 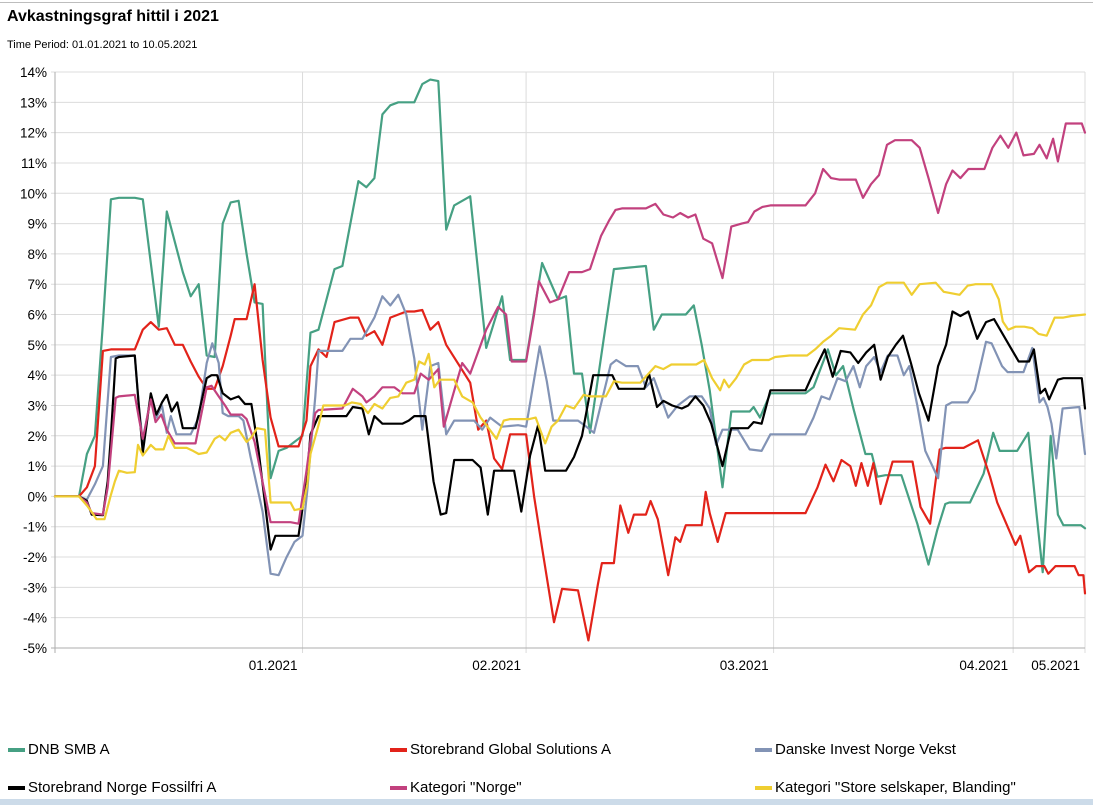 What do you see at coordinates (33, 72) in the screenshot?
I see `y-tick-label: 14%` at bounding box center [33, 72].